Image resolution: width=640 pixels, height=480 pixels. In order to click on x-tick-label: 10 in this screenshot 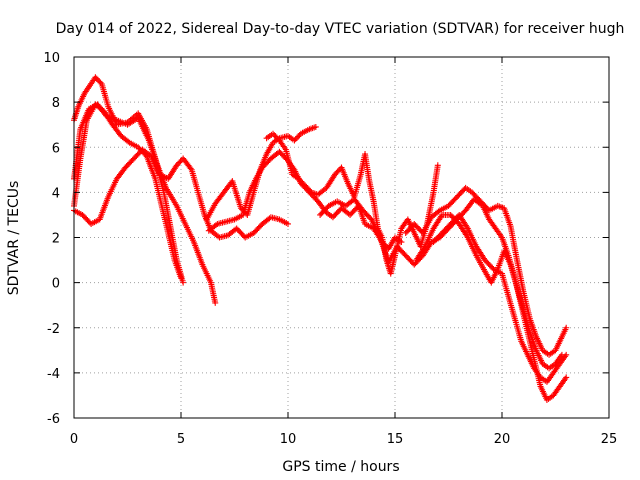, I will do `click(288, 439)`.